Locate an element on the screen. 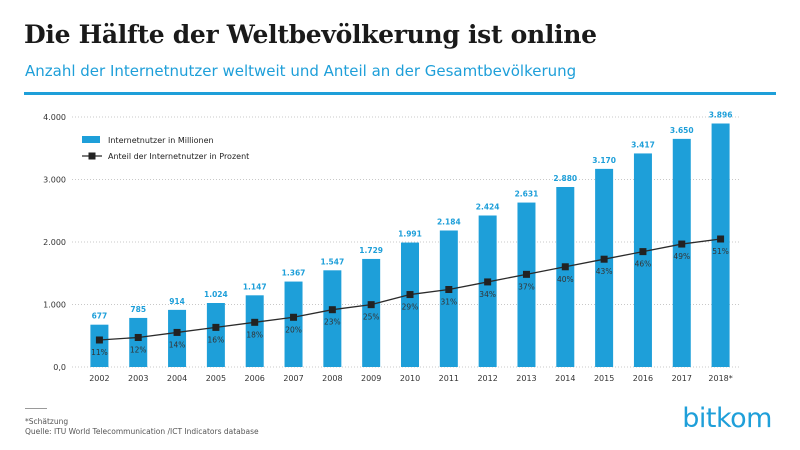 The height and width of the screenshot is (450, 800). x-tick-label: 2005 is located at coordinates (216, 378).